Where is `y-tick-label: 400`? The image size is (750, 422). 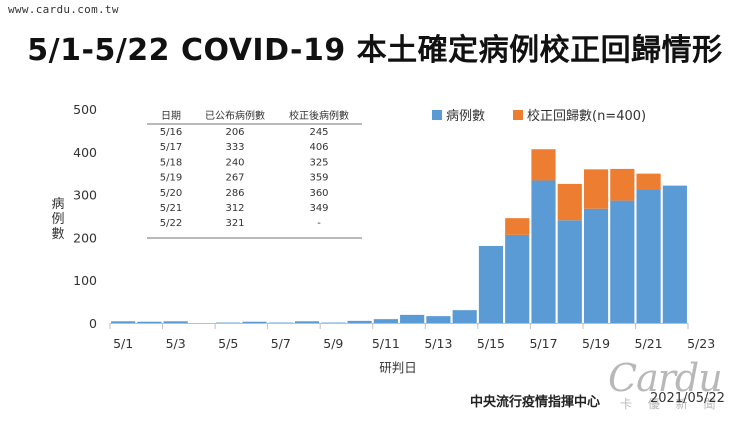 y-tick-label: 400 is located at coordinates (85, 152).